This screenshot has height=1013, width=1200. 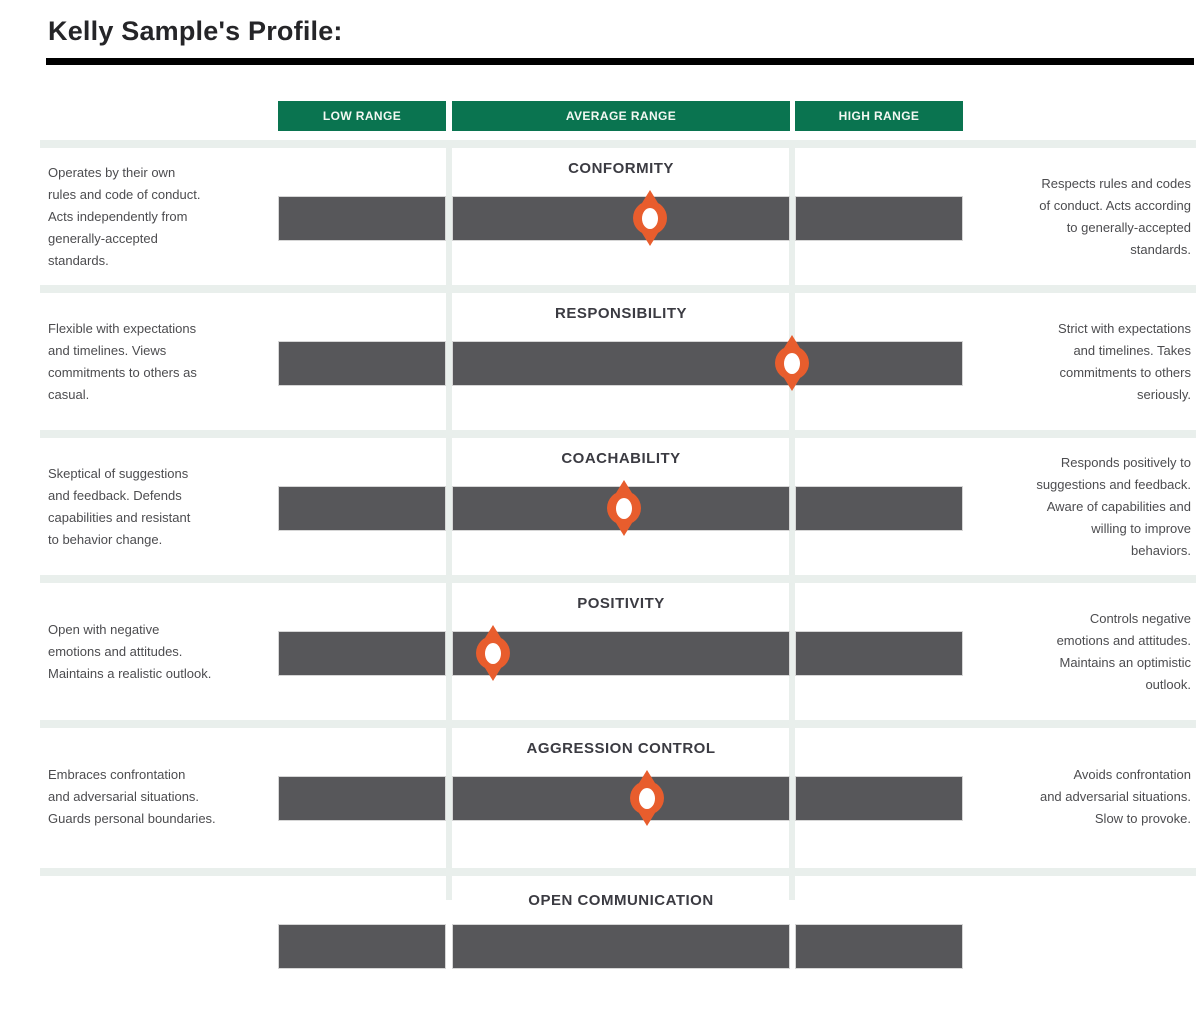 I want to click on column-header-high-range: HIGH RANGE, so click(x=879, y=116).